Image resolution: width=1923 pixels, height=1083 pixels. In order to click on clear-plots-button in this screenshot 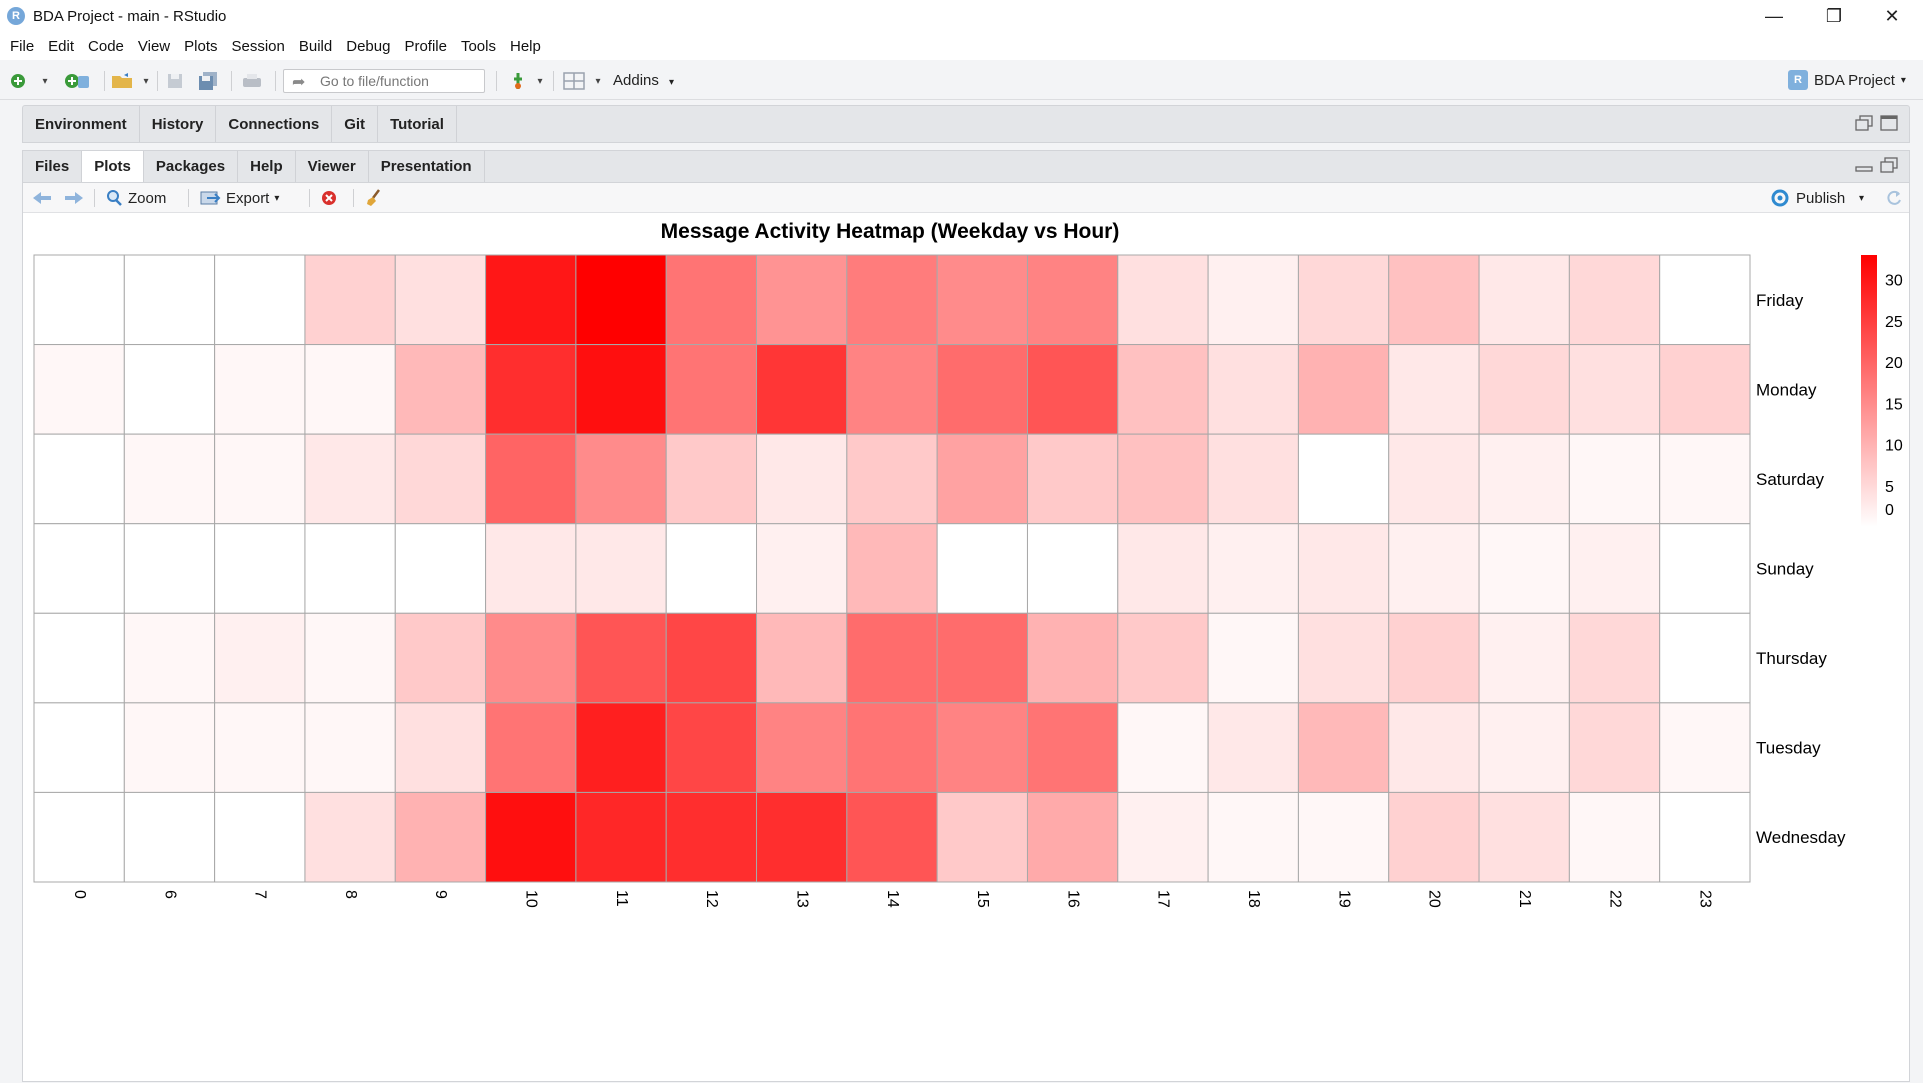, I will do `click(374, 198)`.